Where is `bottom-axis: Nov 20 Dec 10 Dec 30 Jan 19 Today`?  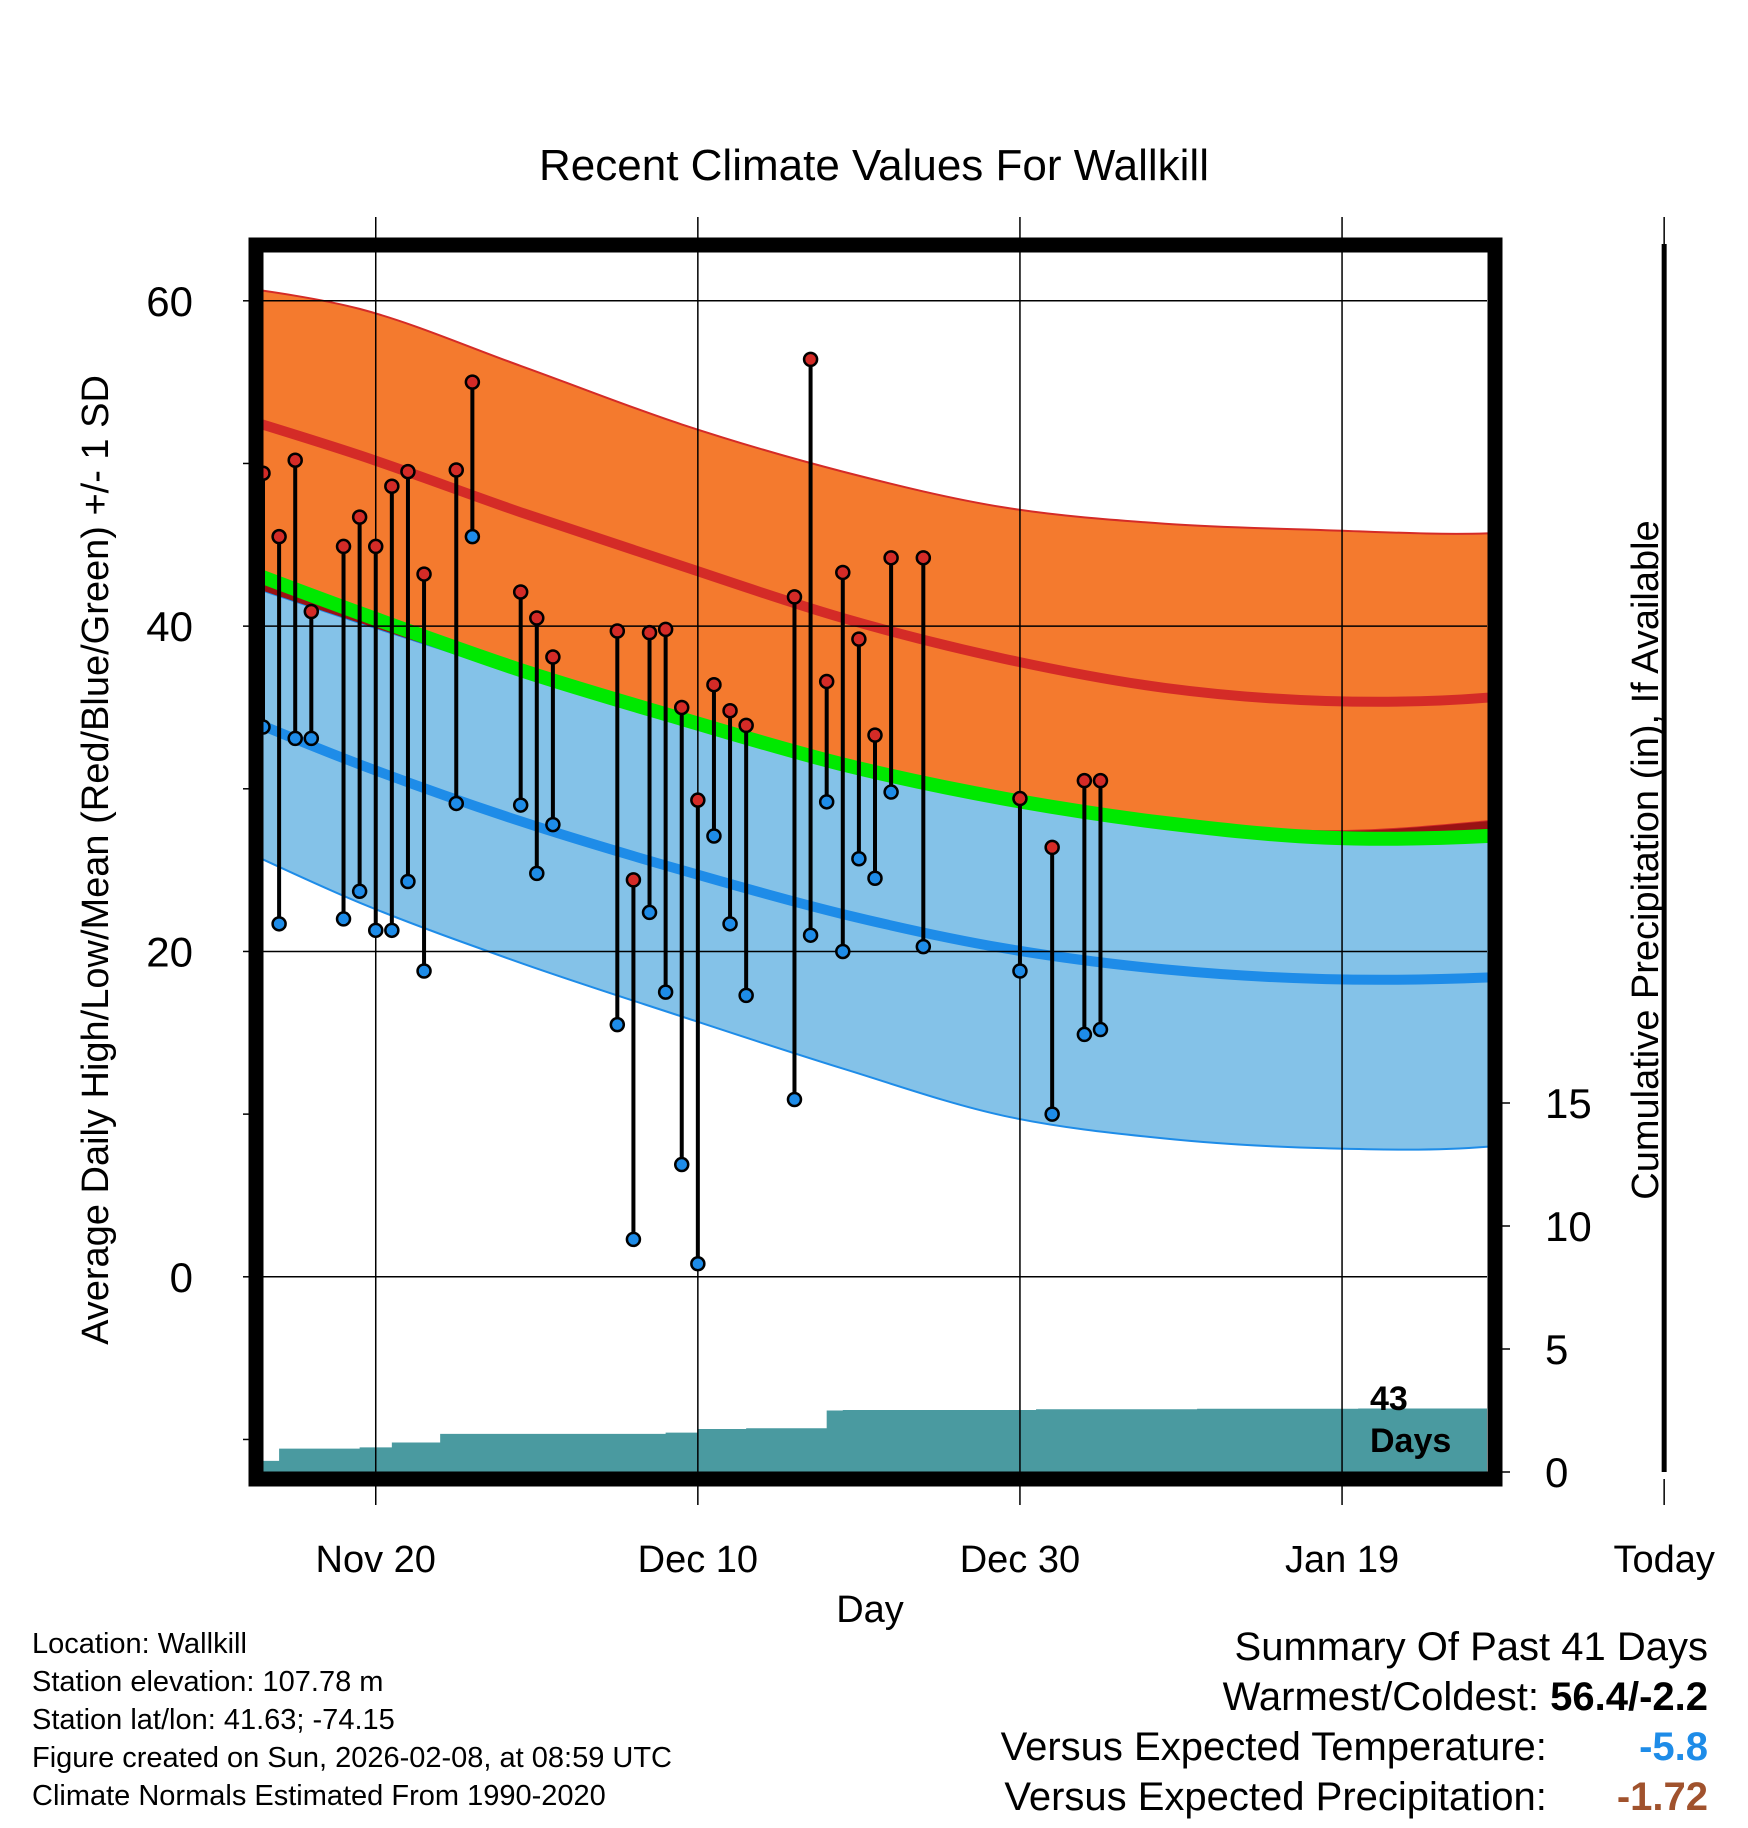 bottom-axis: Nov 20 Dec 10 Dec 30 Jan 19 Today is located at coordinates (1015, 1530).